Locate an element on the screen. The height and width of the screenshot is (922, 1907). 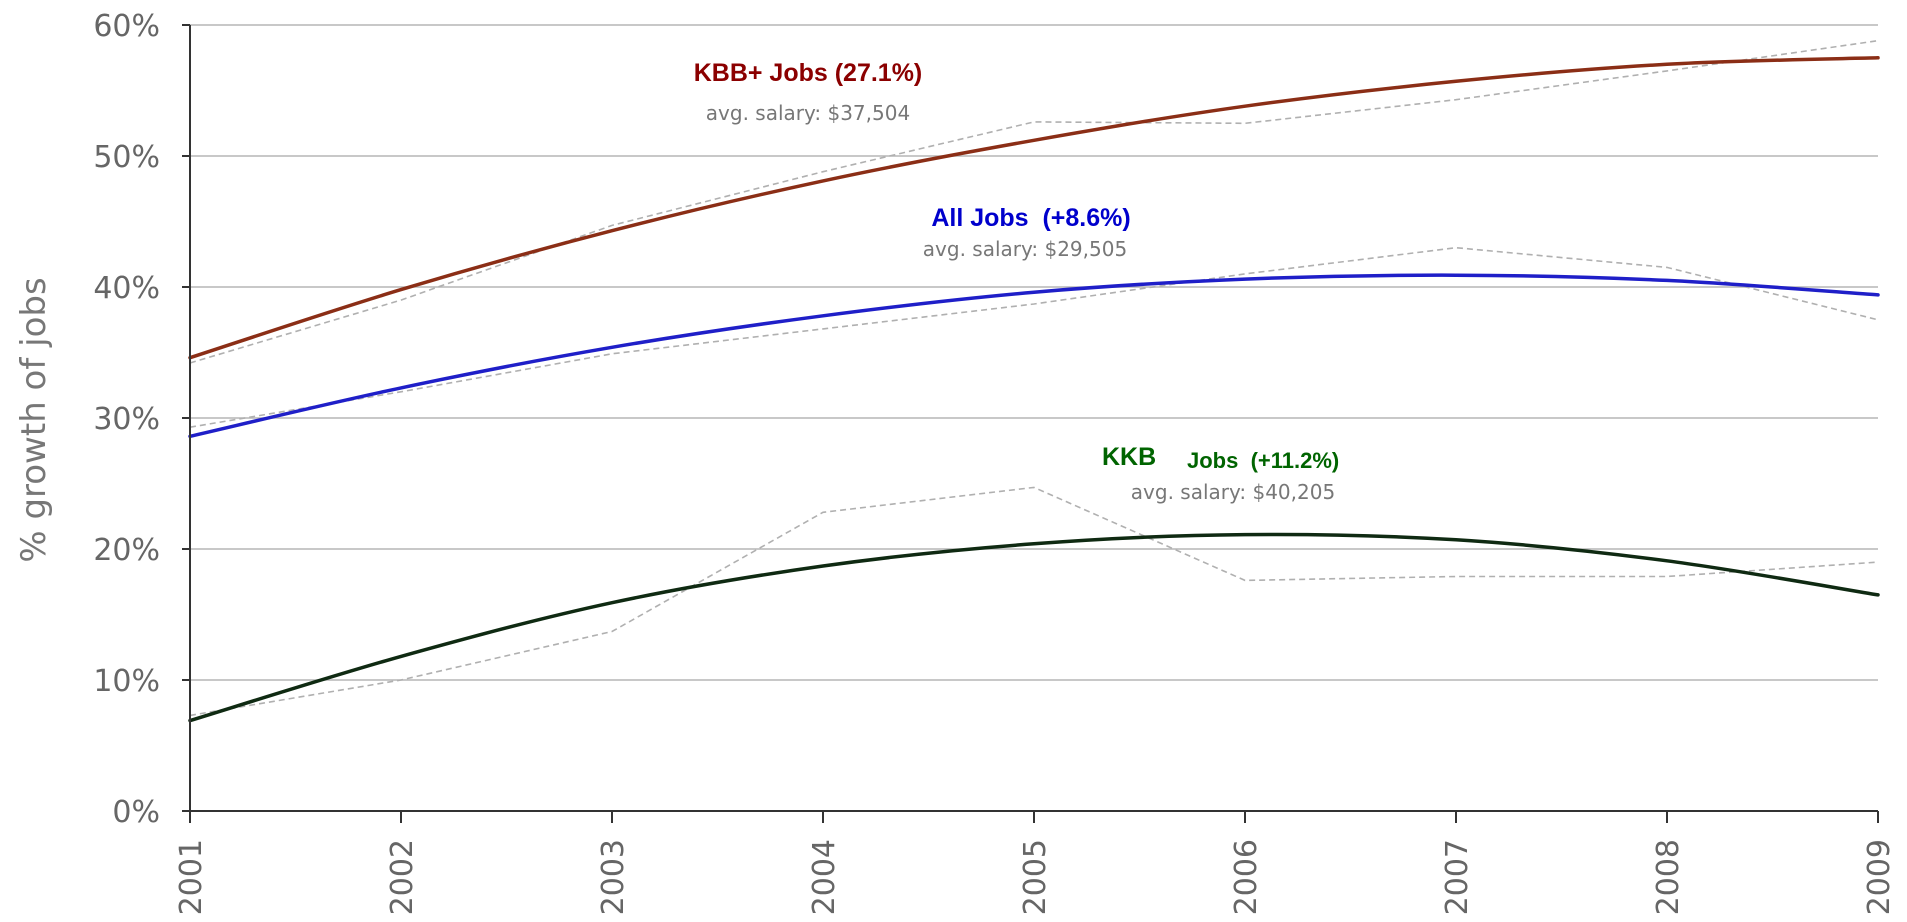
y-tick-label: 60% is located at coordinates (126, 26).